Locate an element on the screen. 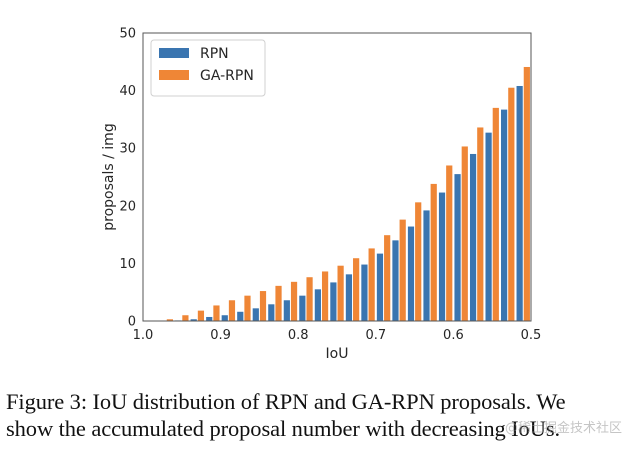  bar-ga-rpn-0.53 is located at coordinates (511, 204).